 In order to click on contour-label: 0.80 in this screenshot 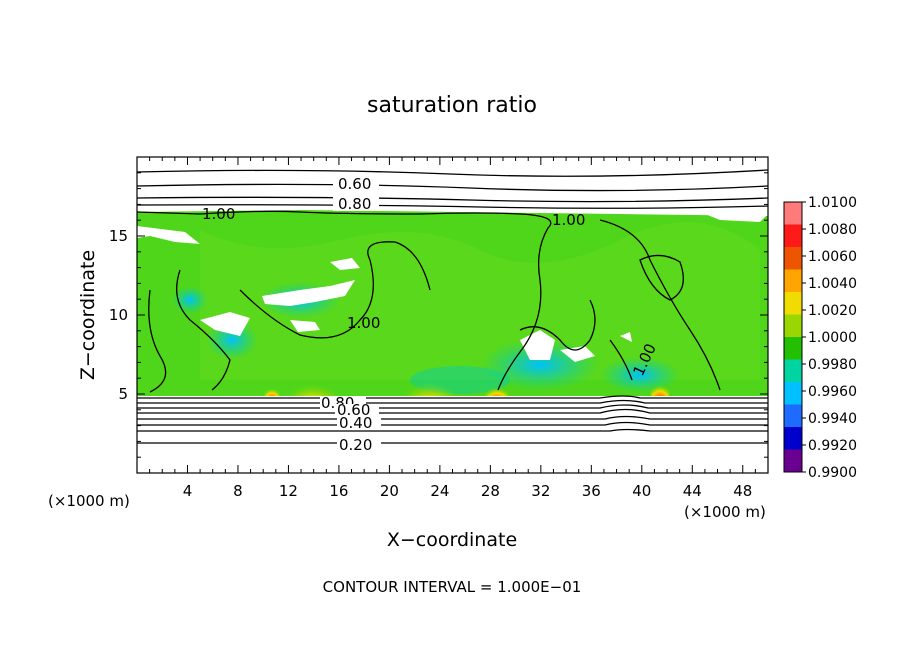, I will do `click(354, 204)`.